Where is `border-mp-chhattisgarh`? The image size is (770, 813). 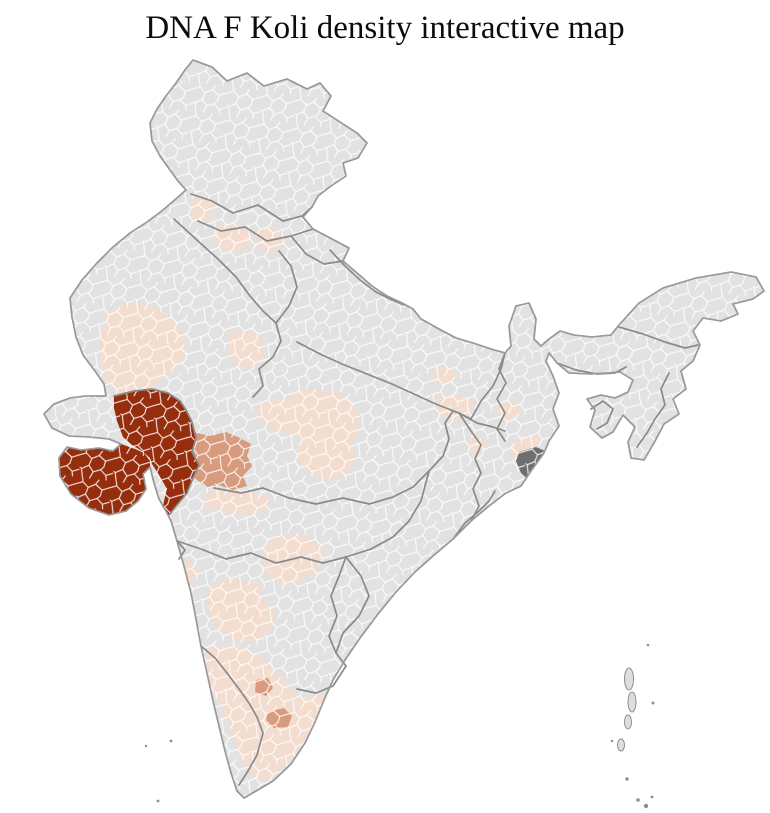 border-mp-chhattisgarh is located at coordinates (444, 441).